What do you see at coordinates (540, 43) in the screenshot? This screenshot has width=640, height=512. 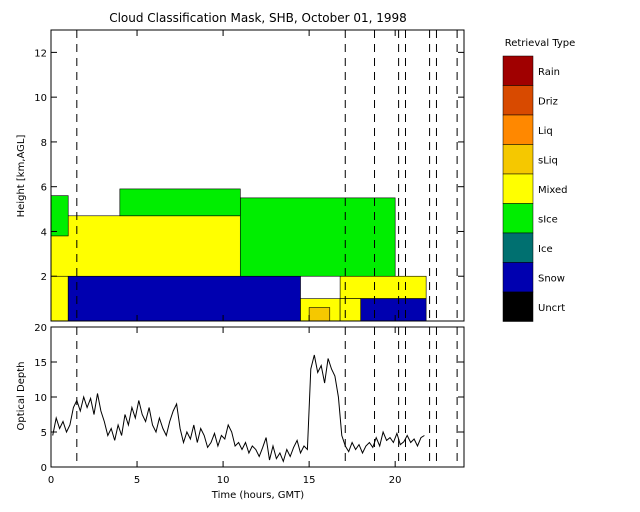 I see `legend-title: Retrieval Type` at bounding box center [540, 43].